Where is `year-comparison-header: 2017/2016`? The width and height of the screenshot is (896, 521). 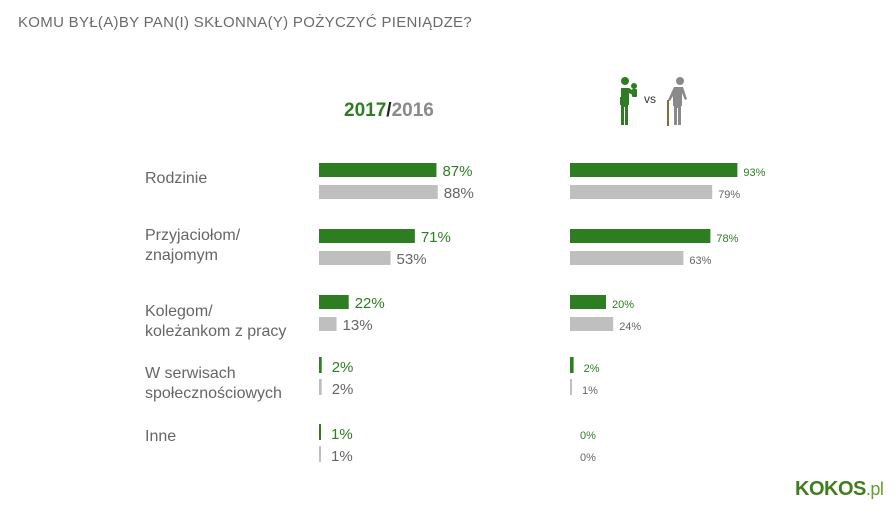
year-comparison-header: 2017/2016 is located at coordinates (389, 111).